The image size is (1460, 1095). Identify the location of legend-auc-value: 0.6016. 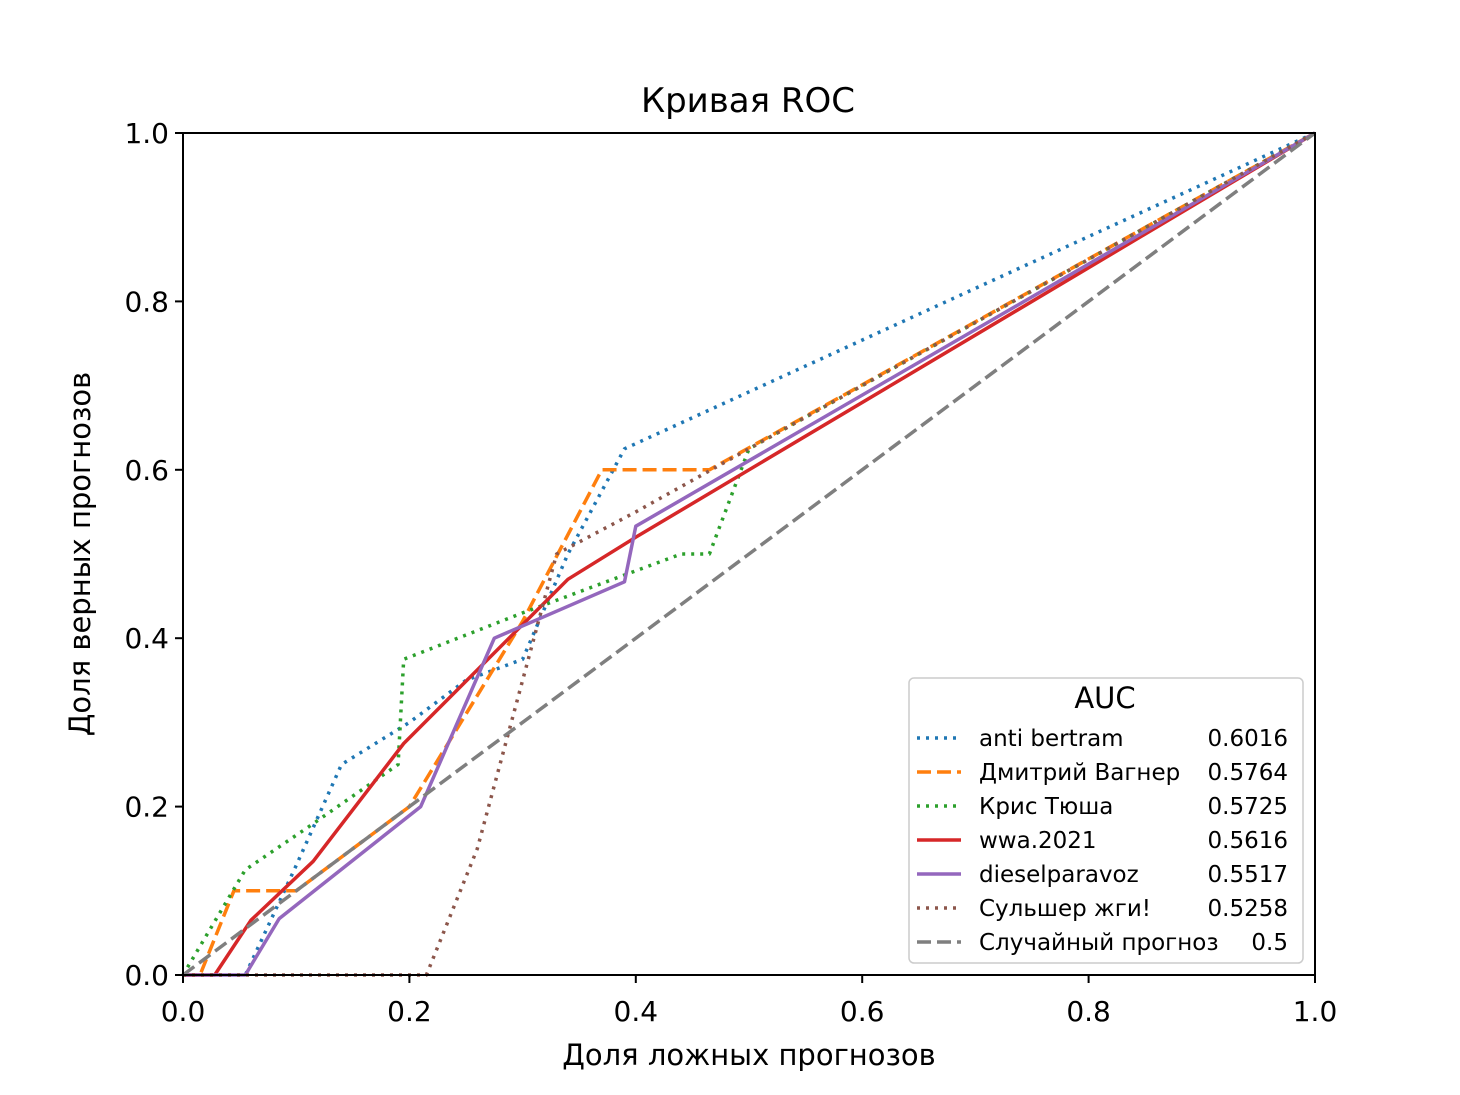
(1248, 739).